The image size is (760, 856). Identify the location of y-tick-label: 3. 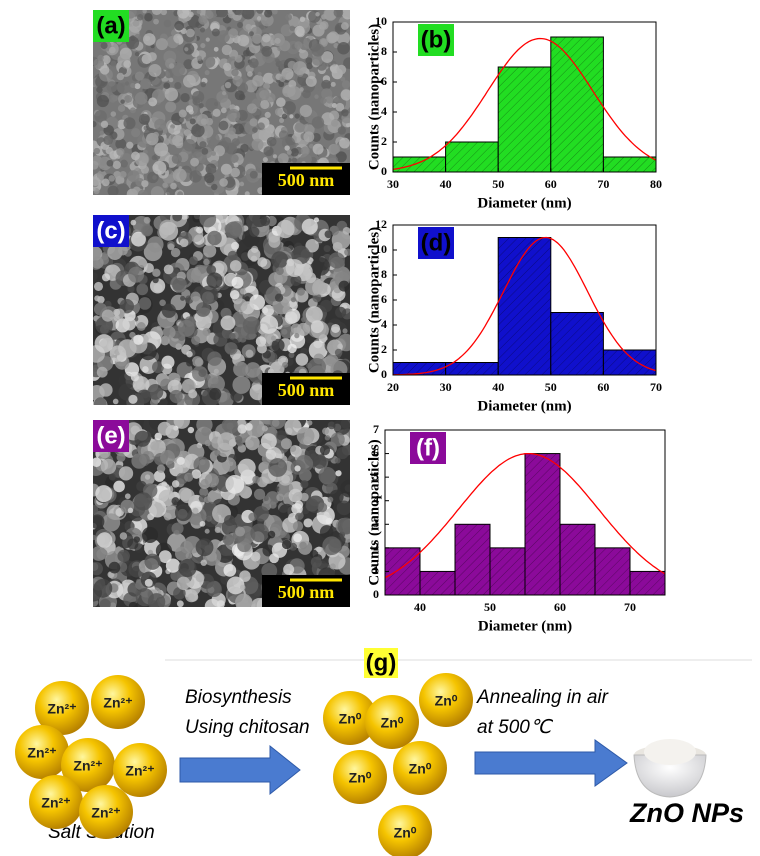
(376, 523).